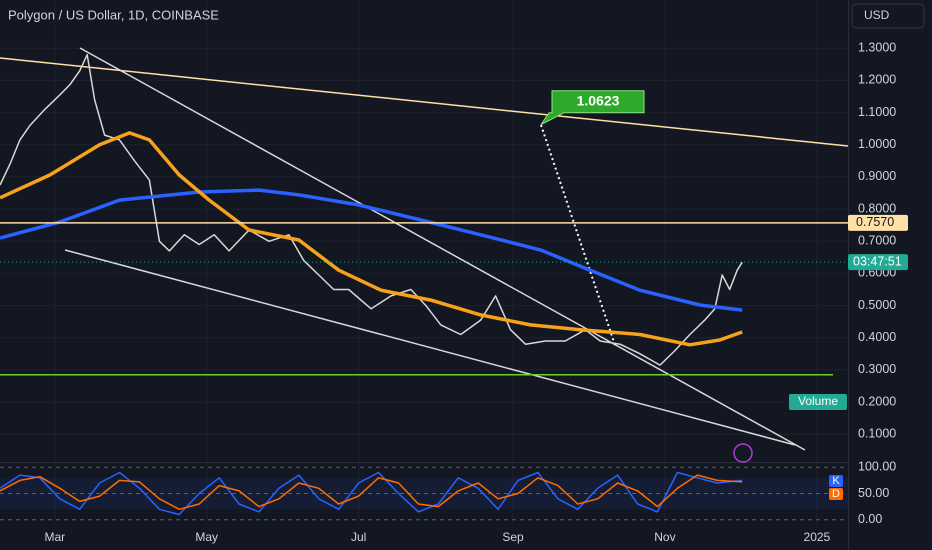 This screenshot has height=550, width=932. What do you see at coordinates (424, 462) in the screenshot?
I see `pane-separator` at bounding box center [424, 462].